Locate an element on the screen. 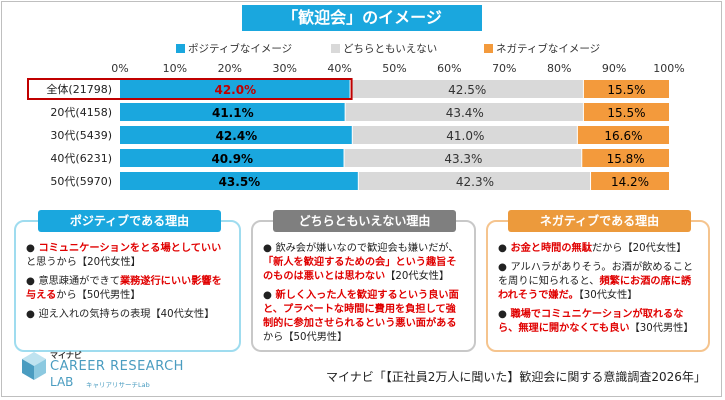 The height and width of the screenshot is (400, 725). x-tick-label: 70% is located at coordinates (504, 68).